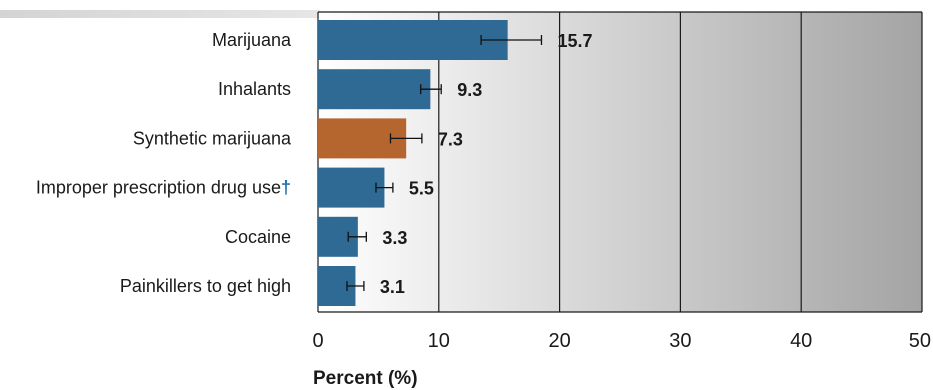 Image resolution: width=933 pixels, height=390 pixels. I want to click on x-tick-label: 40, so click(801, 341).